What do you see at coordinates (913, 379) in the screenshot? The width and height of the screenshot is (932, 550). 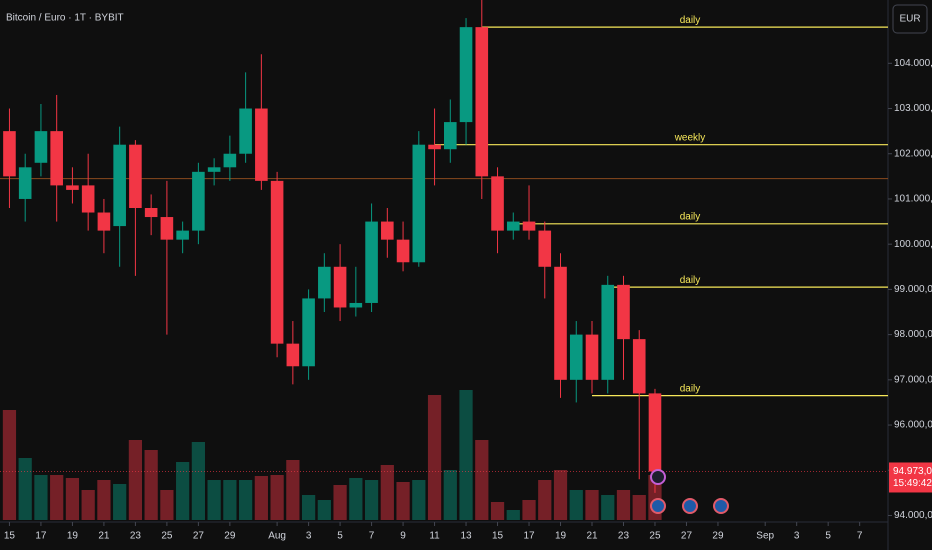 I see `y-tick-label: 97.000,0` at bounding box center [913, 379].